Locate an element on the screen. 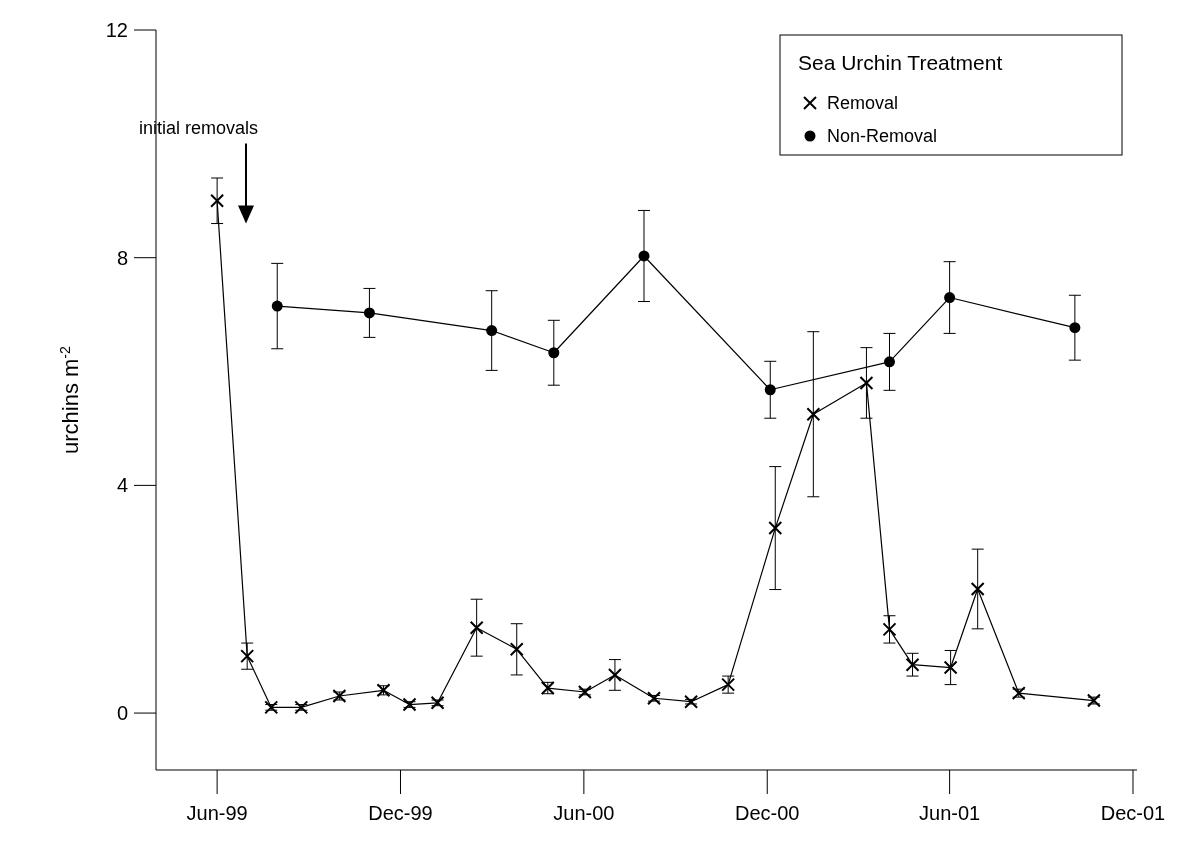 The image size is (1189, 842). y-tick-label: 12 is located at coordinates (116, 30).